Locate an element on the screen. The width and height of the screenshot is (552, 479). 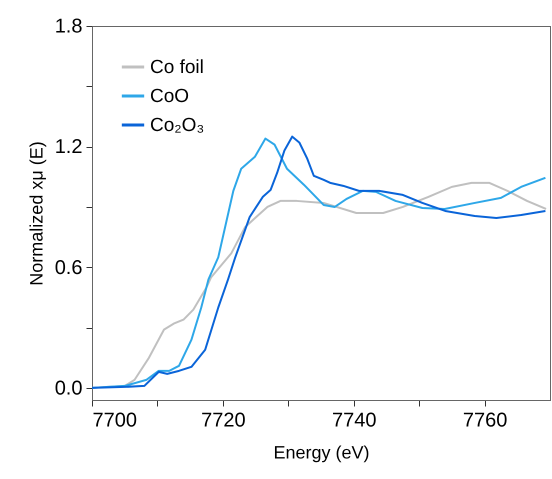
y-tick-label: 0.6 is located at coordinates (68, 267).